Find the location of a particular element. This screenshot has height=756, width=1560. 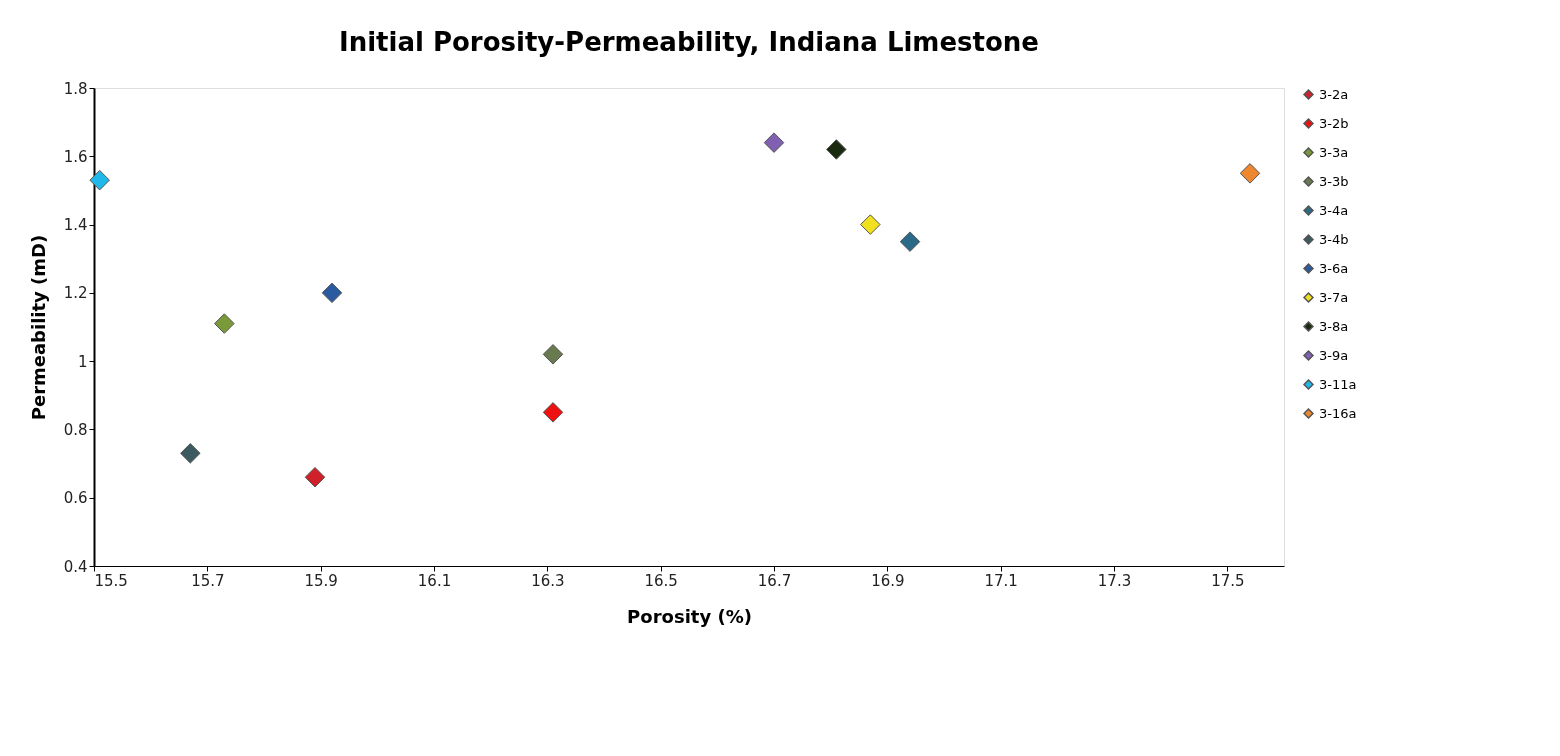

legend-label: 3-9a is located at coordinates (1334, 355).